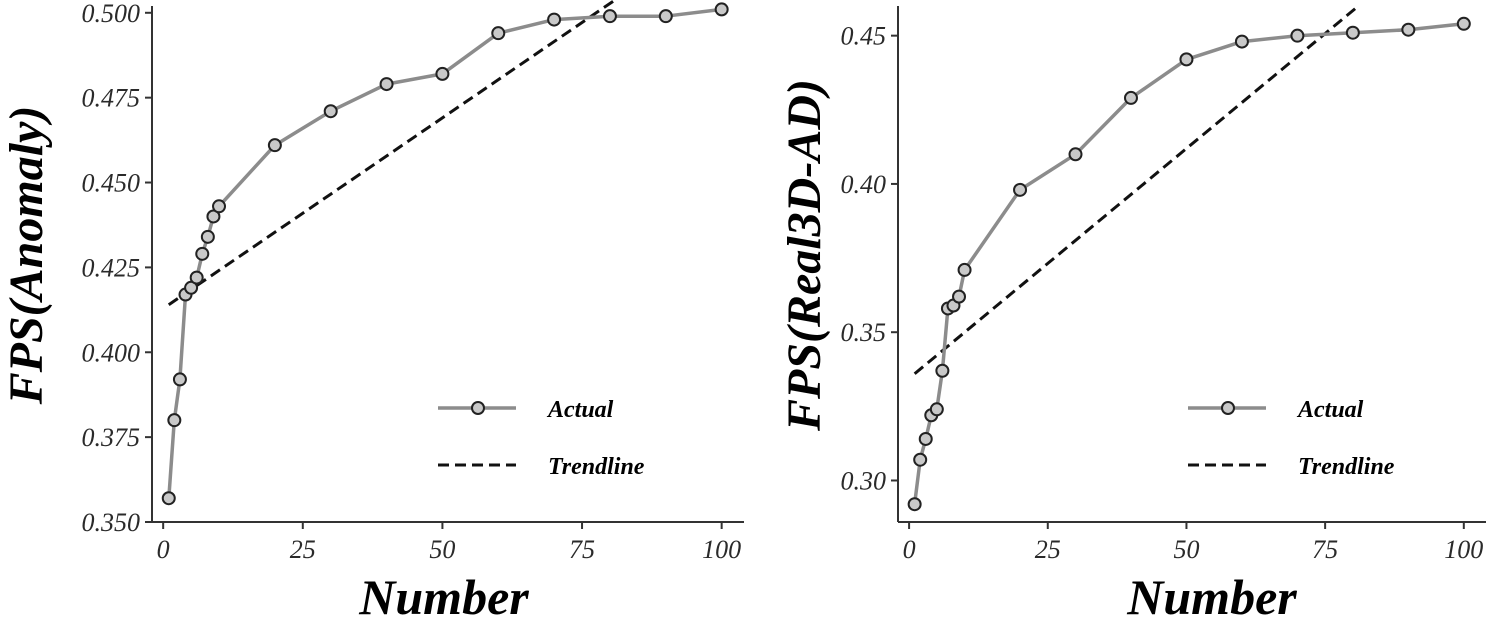 The height and width of the screenshot is (625, 1498). What do you see at coordinates (111, 14) in the screenshot?
I see `y-tick-label: 0.500` at bounding box center [111, 14].